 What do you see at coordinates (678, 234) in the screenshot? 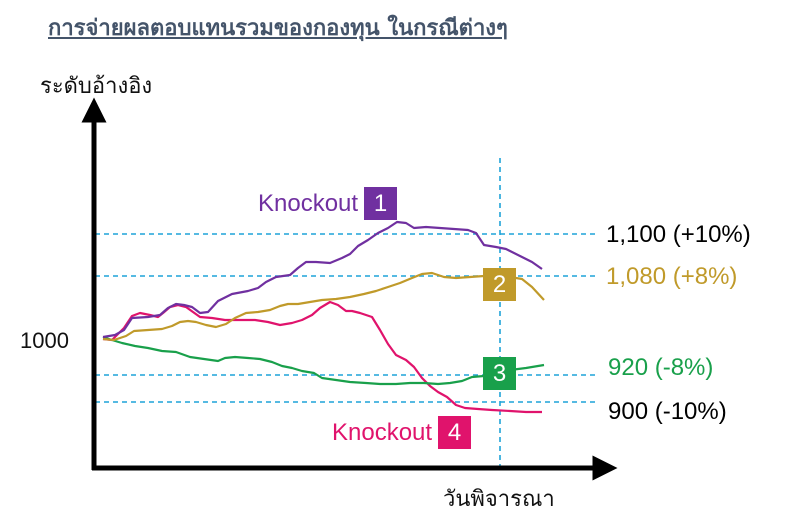
I see `level-label-1100: 1,100 (+10%)` at bounding box center [678, 234].